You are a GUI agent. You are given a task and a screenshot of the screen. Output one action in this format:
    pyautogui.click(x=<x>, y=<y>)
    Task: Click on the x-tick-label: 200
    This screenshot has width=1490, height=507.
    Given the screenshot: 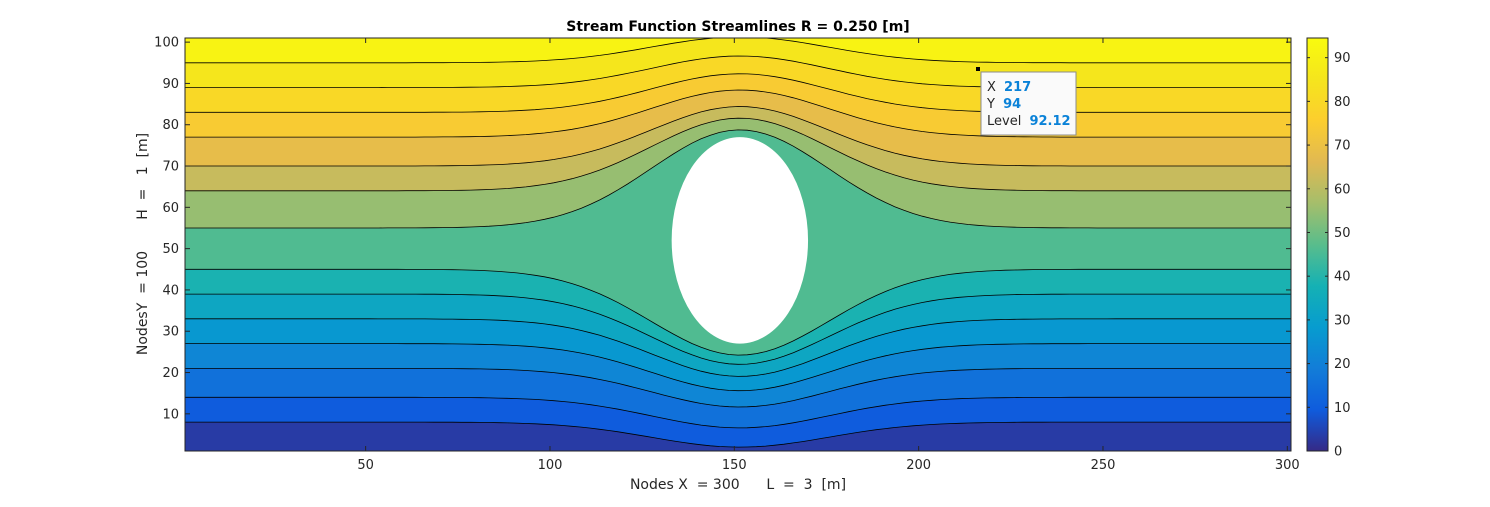 What is the action you would take?
    pyautogui.click(x=918, y=465)
    